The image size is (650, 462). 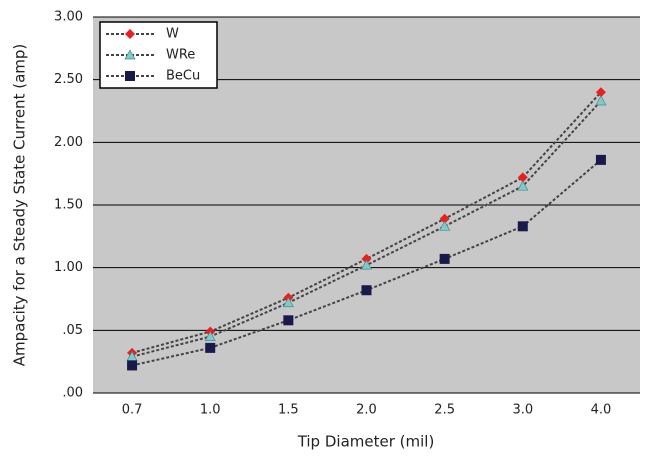 I want to click on x-tick-label: 2.0, so click(x=366, y=410).